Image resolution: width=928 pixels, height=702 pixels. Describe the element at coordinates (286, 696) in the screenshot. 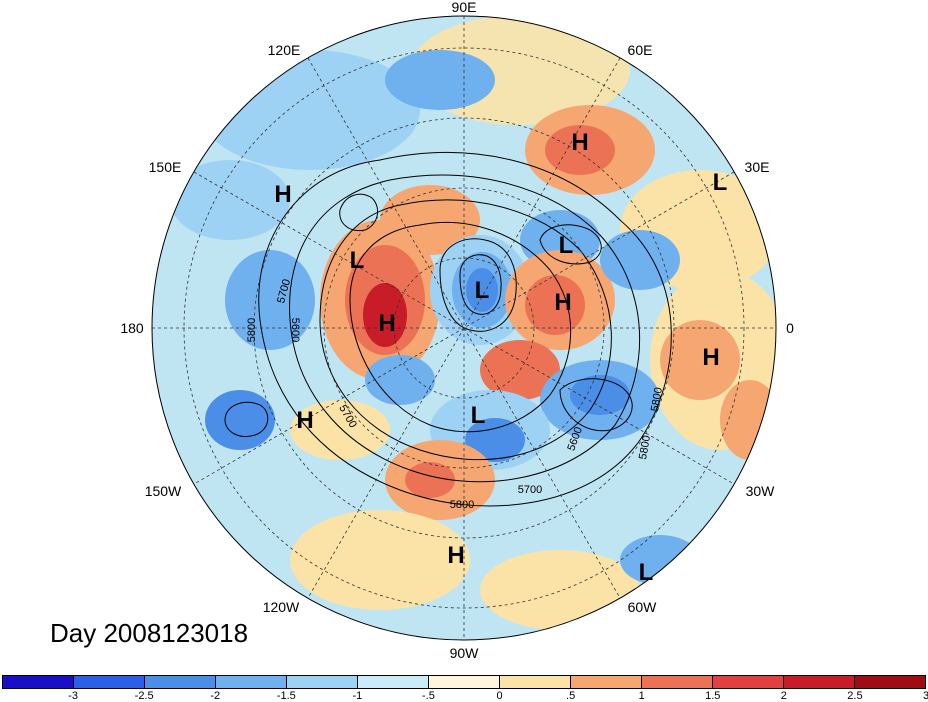

I see `colorbar-tick-label: -1.5` at that location.